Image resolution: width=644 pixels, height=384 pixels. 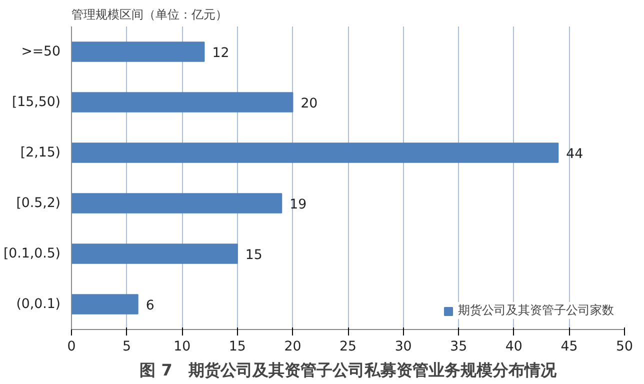 I want to click on data-label: 12, so click(x=221, y=53).